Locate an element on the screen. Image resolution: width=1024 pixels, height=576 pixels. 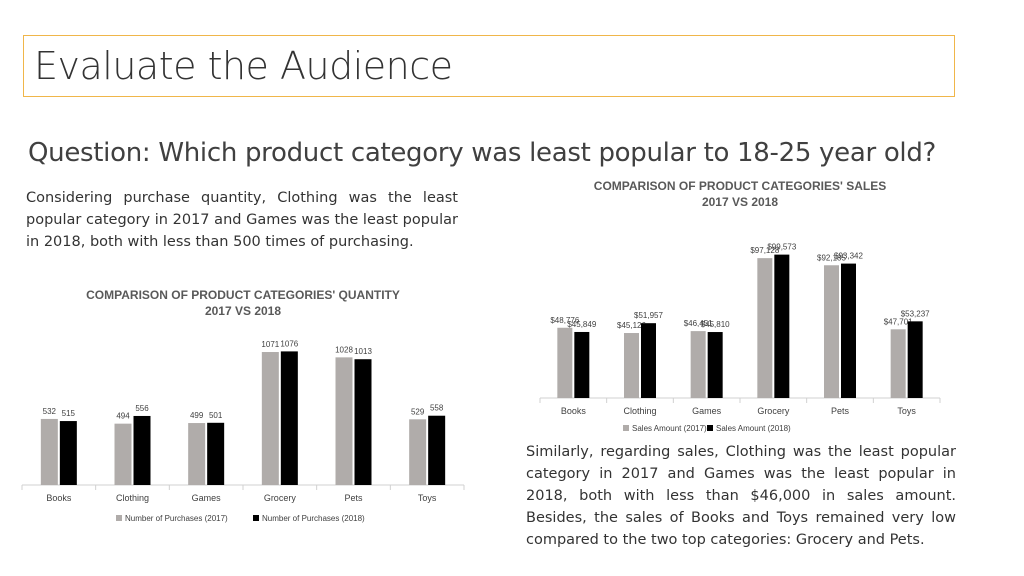
data-label: $46,451 is located at coordinates (698, 323).